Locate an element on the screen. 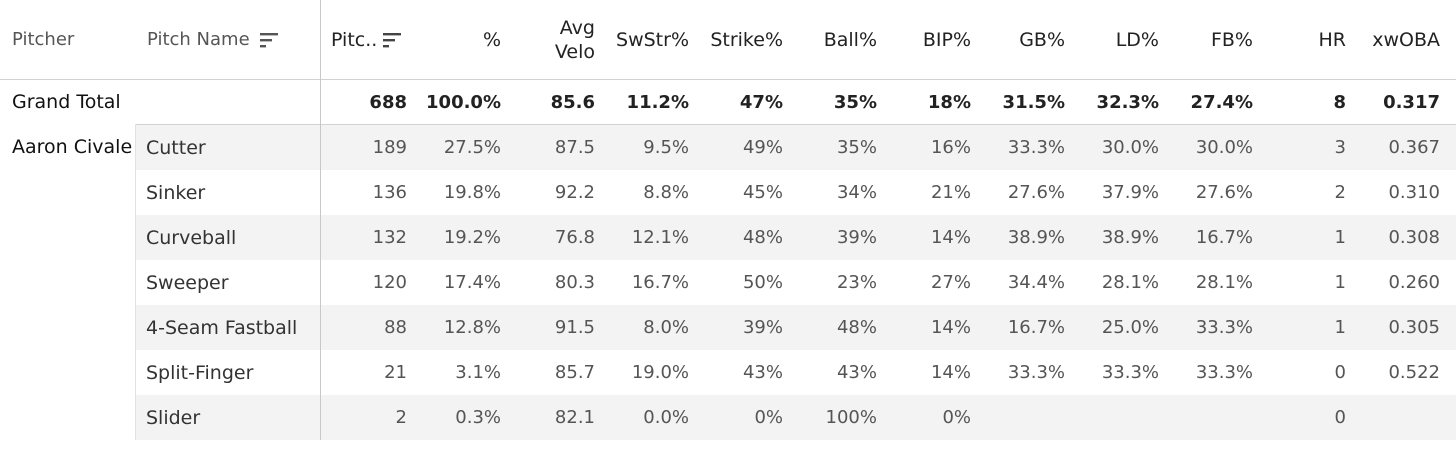 The image size is (1456, 460). cell-gb: 34.4% is located at coordinates (1036, 282).